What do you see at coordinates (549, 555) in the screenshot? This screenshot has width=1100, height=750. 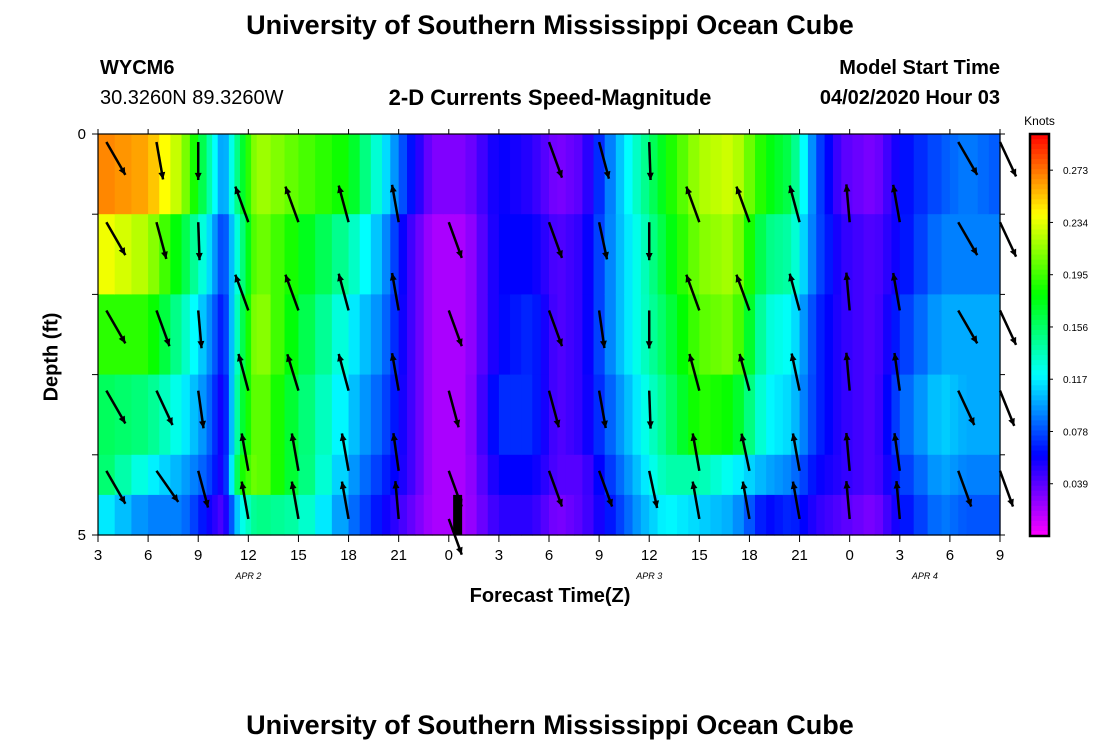 I see `x-tick-label: 6` at bounding box center [549, 555].